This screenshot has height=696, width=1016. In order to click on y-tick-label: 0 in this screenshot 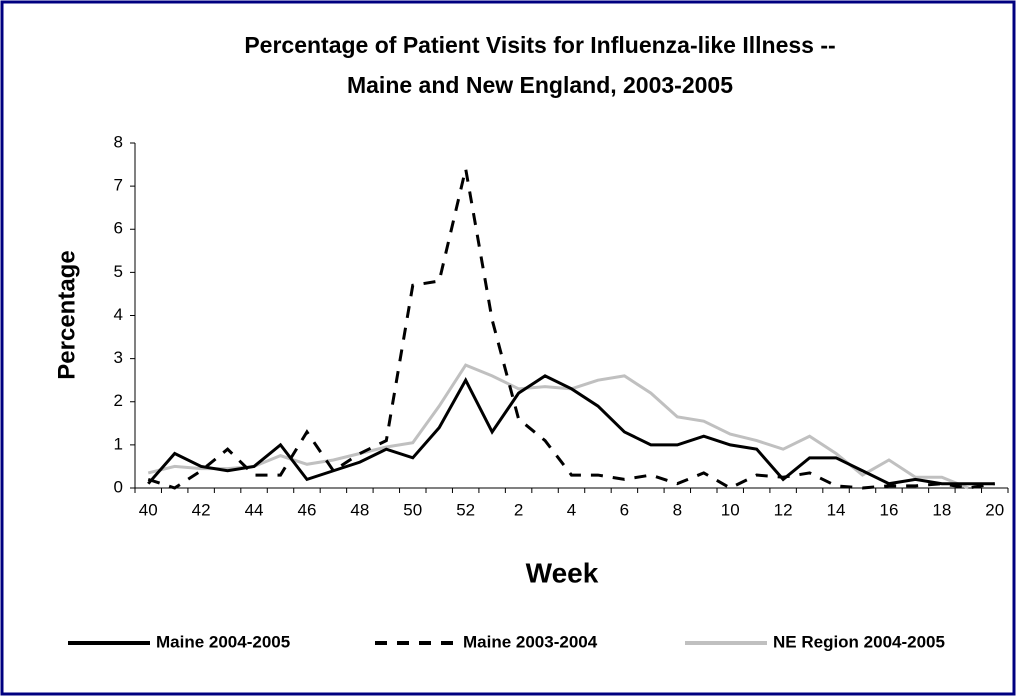, I will do `click(118, 486)`.